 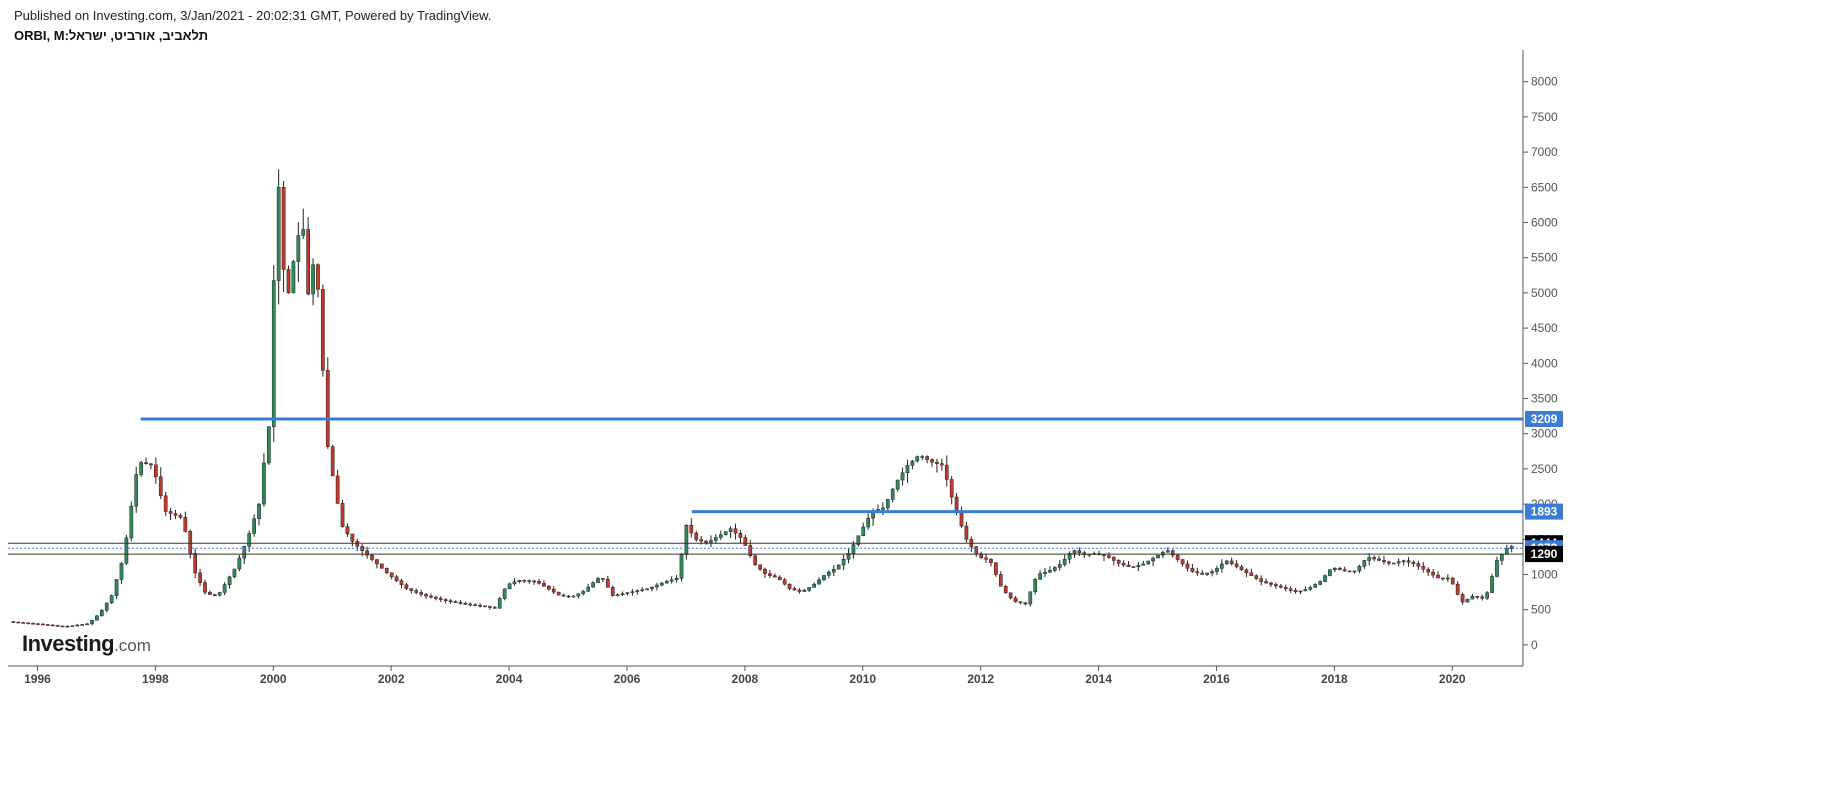 I want to click on y-tick-label: 7000, so click(x=1544, y=152).